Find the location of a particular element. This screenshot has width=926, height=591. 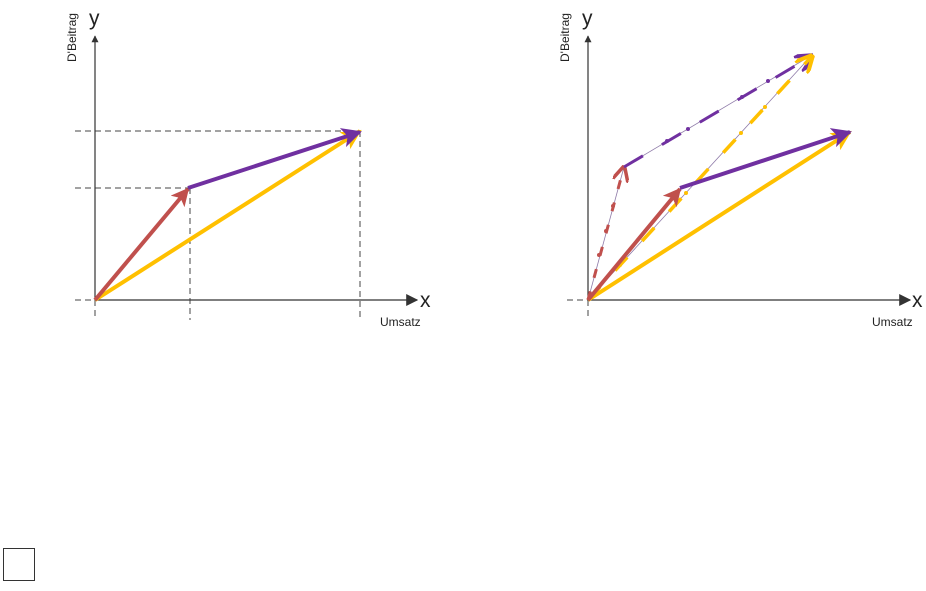

right-yellow-vector is located at coordinates (719, 216).